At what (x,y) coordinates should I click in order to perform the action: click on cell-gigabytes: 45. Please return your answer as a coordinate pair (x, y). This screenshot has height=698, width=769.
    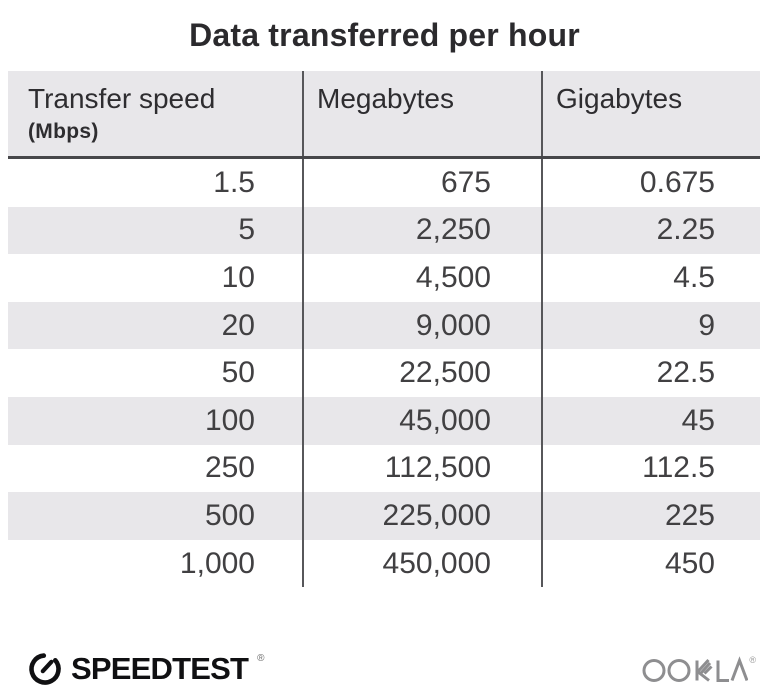
    Looking at the image, I should click on (650, 420).